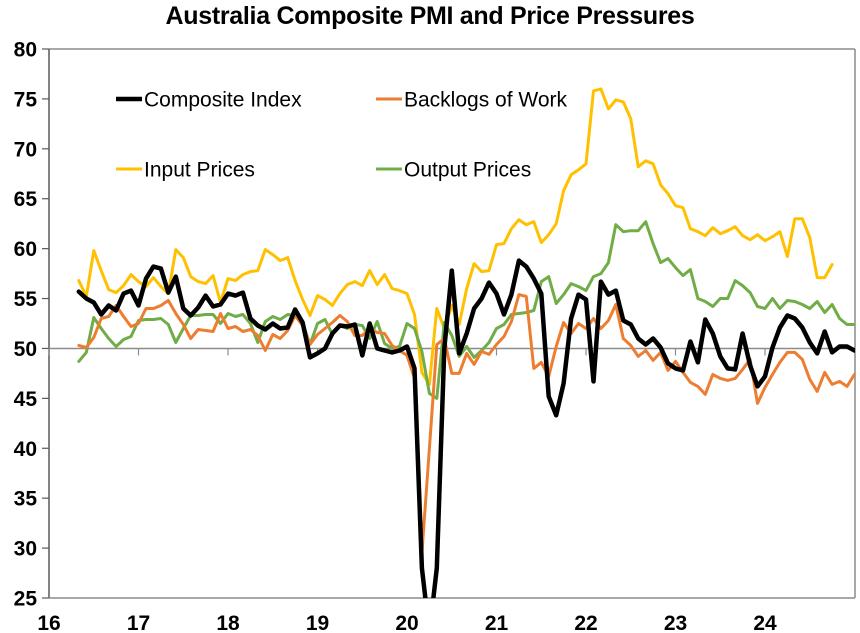 The height and width of the screenshot is (633, 860). What do you see at coordinates (26, 399) in the screenshot?
I see `y-tick-label: 45` at bounding box center [26, 399].